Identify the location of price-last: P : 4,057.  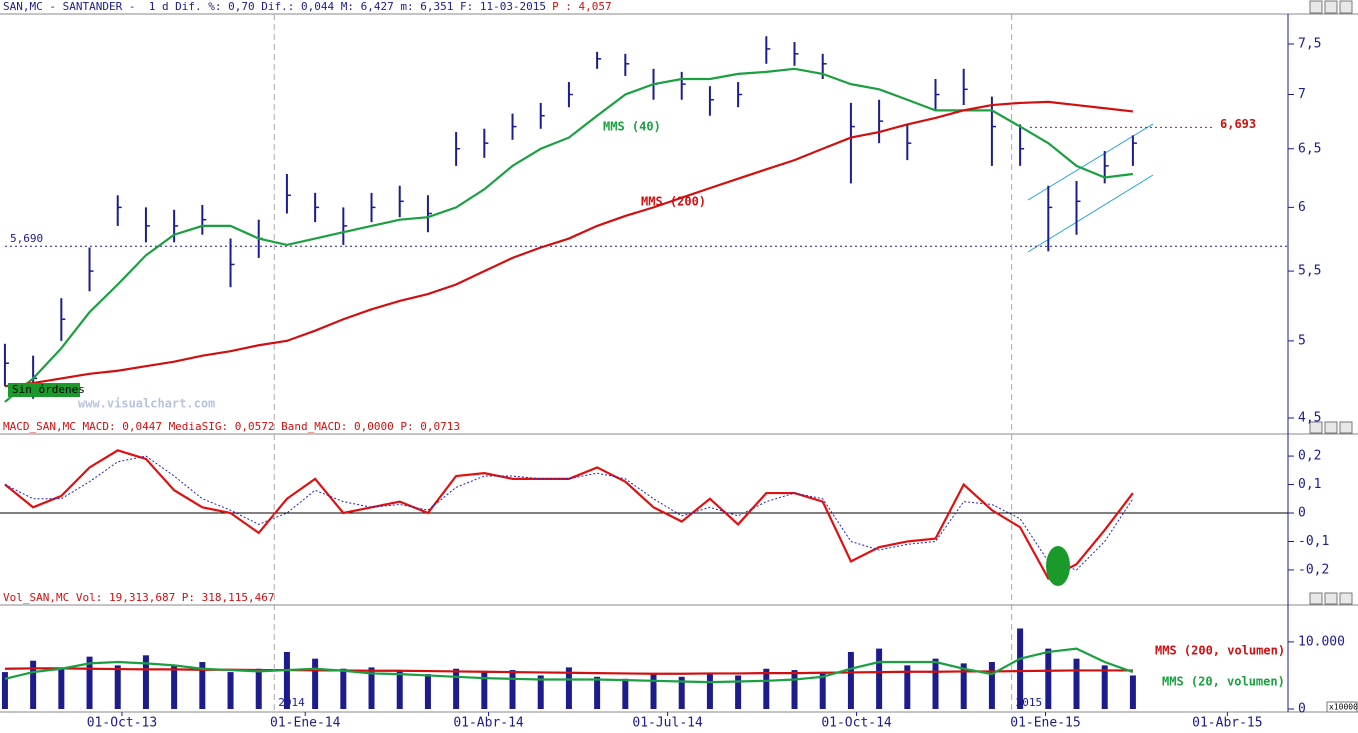
(582, 6).